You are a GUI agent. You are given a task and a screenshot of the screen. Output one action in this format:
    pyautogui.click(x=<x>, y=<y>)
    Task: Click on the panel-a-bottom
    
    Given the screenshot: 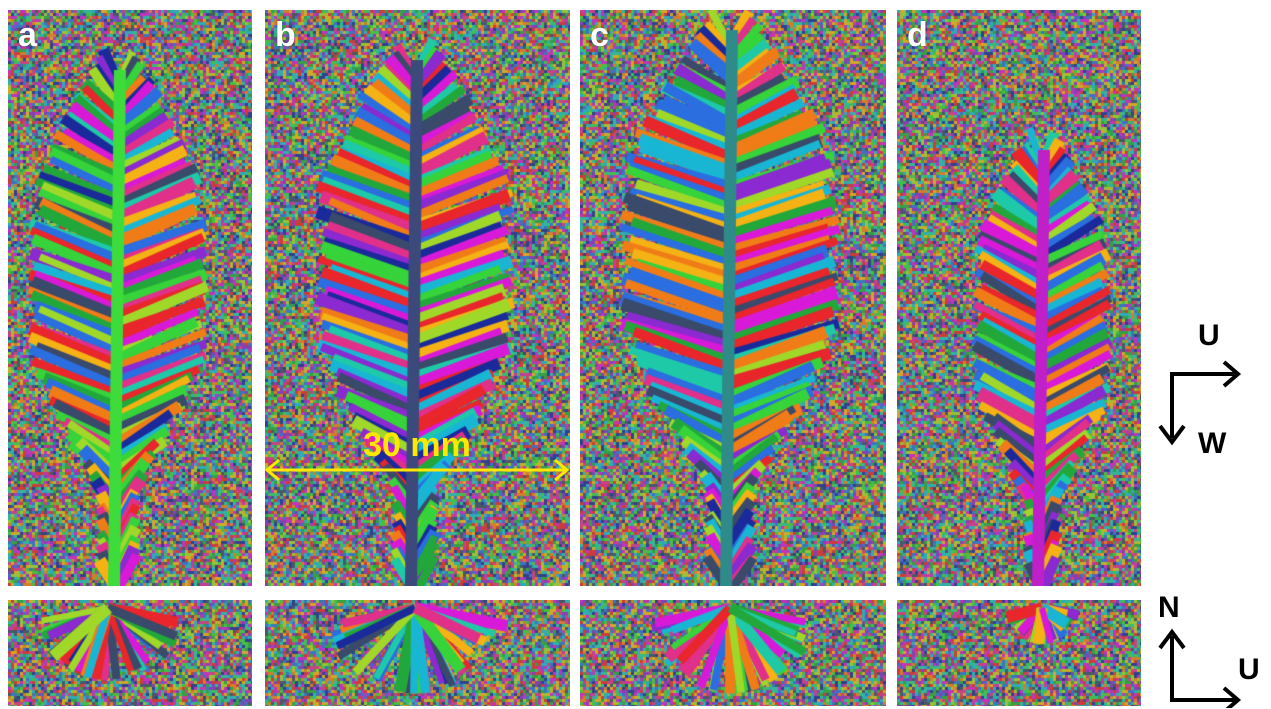 What is the action you would take?
    pyautogui.click(x=130, y=653)
    